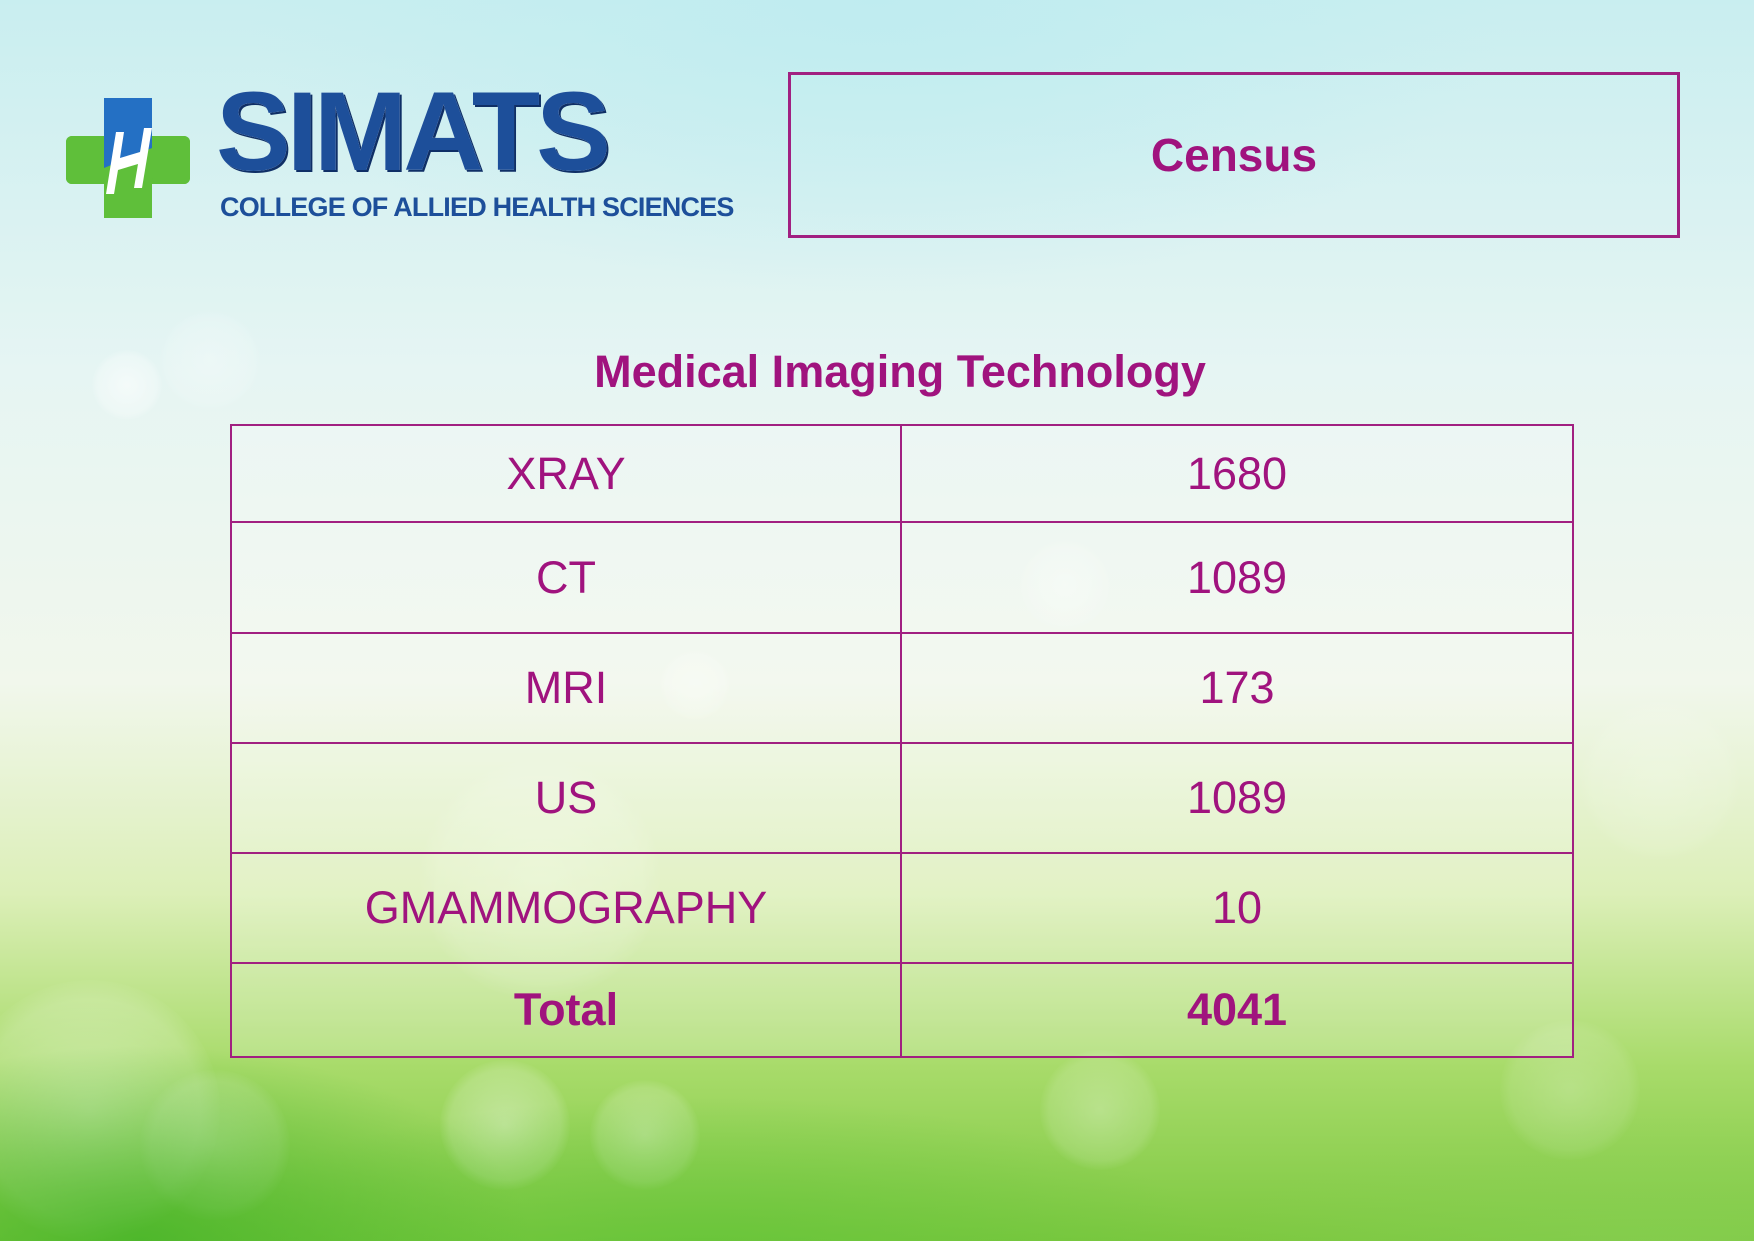 The width and height of the screenshot is (1754, 1241). What do you see at coordinates (413, 131) in the screenshot?
I see `logo-wordmark: SIMATS` at bounding box center [413, 131].